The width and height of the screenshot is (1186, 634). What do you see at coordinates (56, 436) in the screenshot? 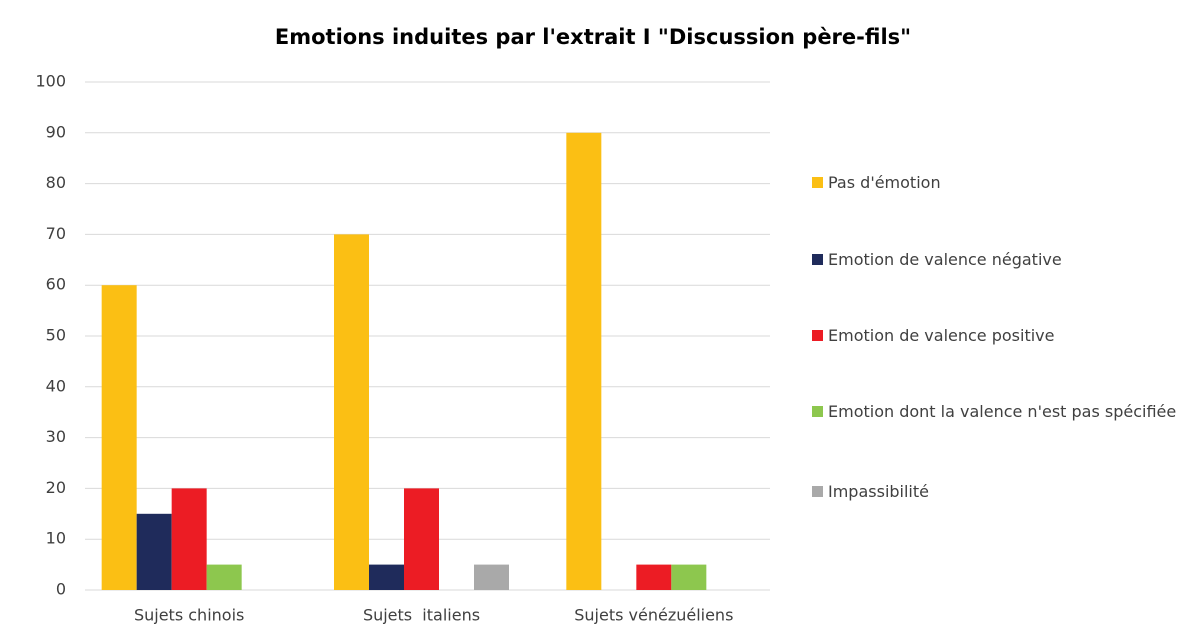
I see `y-tick-label: 30` at bounding box center [56, 436].